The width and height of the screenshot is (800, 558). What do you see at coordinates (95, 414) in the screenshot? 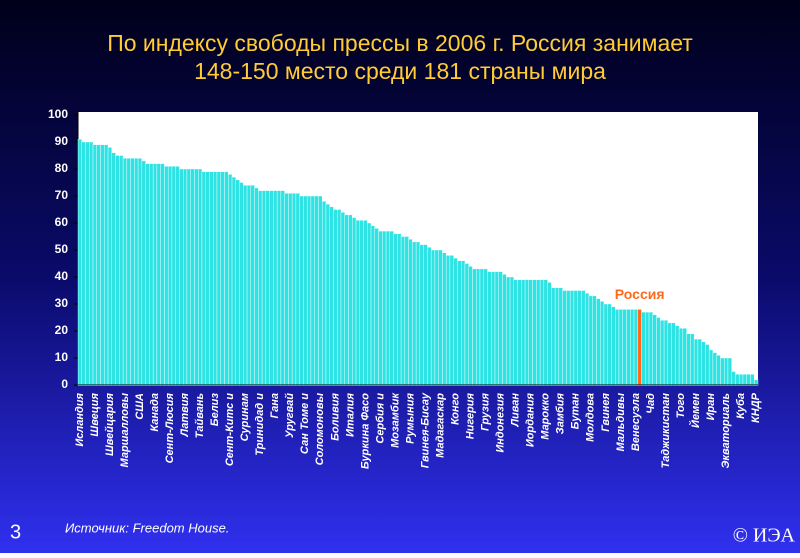
I see `x-tick-label: Швеция` at bounding box center [95, 414].